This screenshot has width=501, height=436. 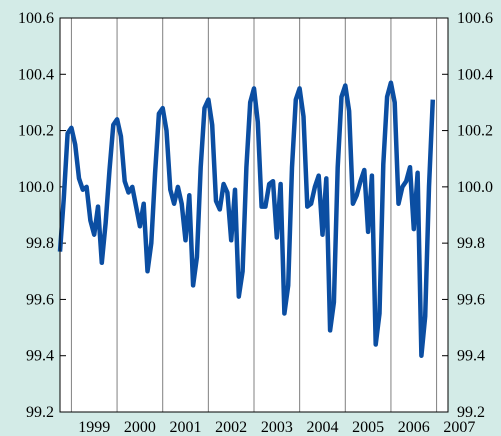 What do you see at coordinates (322, 427) in the screenshot?
I see `x-tick-label: 2004` at bounding box center [322, 427].